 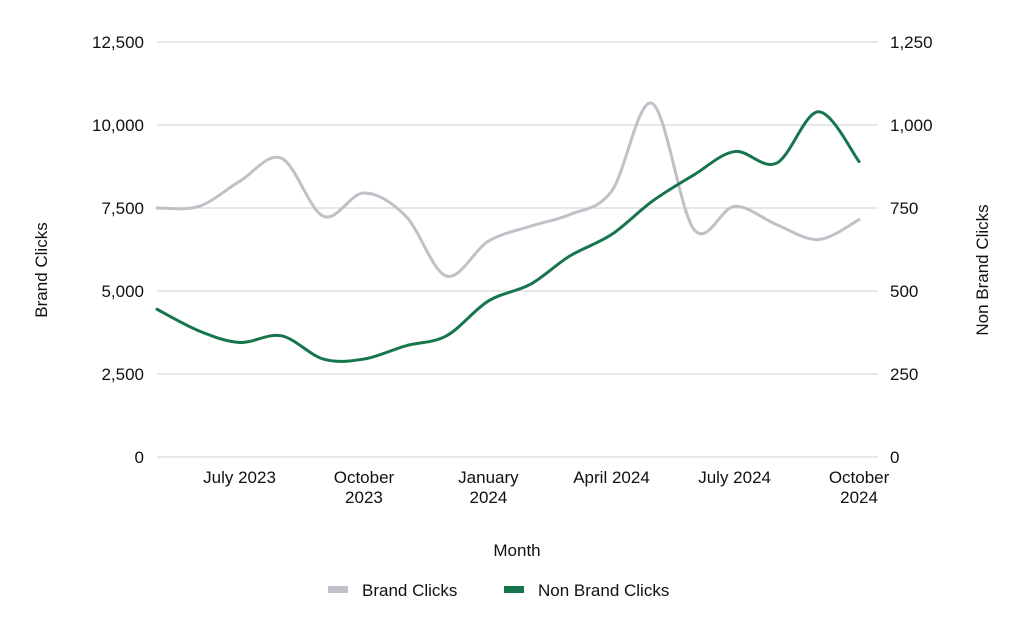 I want to click on y-left-tick-label: 12,500, so click(x=118, y=42).